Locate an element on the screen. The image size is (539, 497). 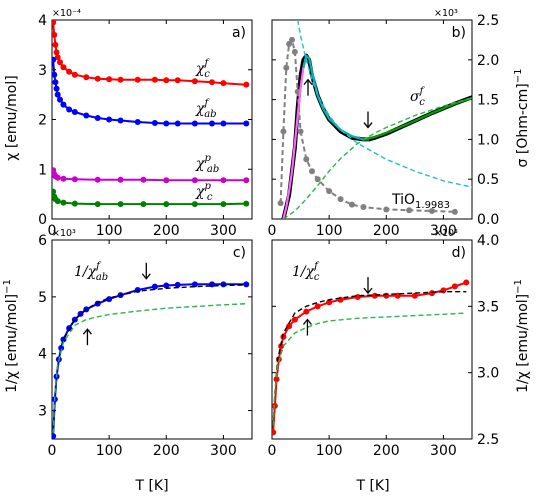
y-tick-label: 1.5 is located at coordinates (488, 101).